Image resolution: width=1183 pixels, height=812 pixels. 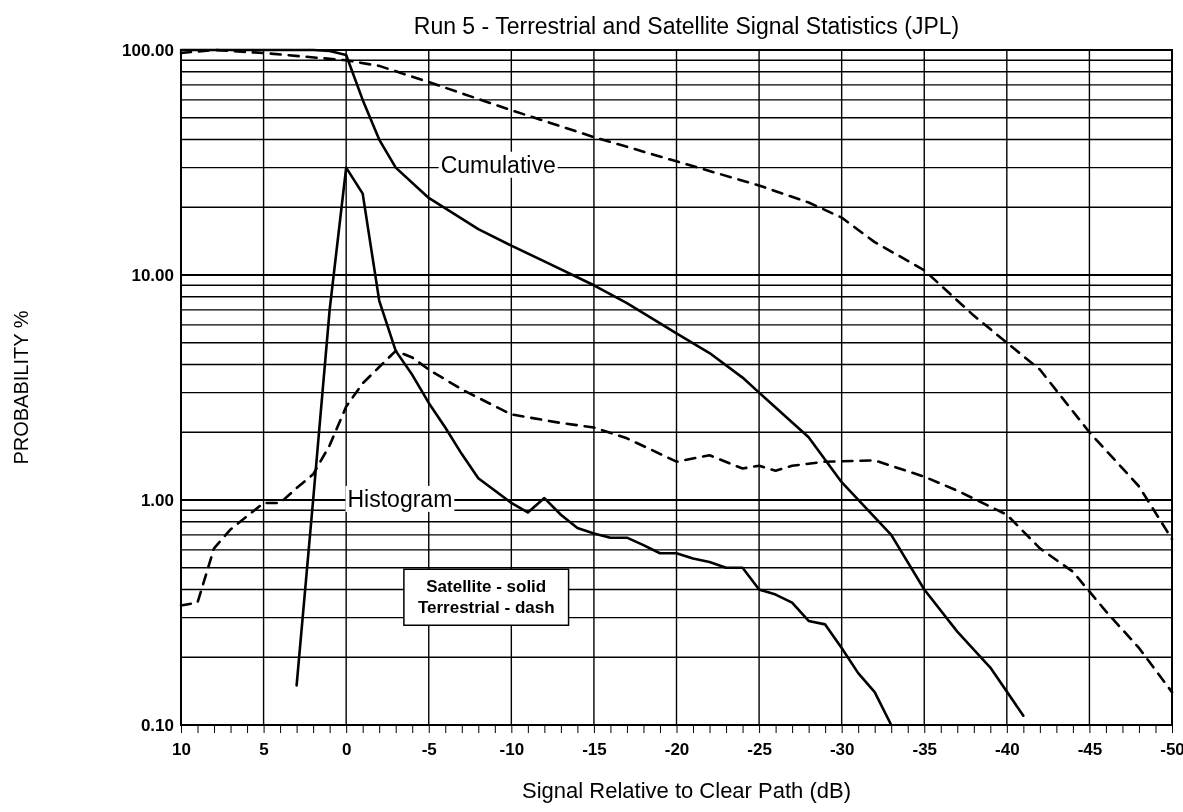 What do you see at coordinates (152, 275) in the screenshot?
I see `y-tick-label: 10.00` at bounding box center [152, 275].